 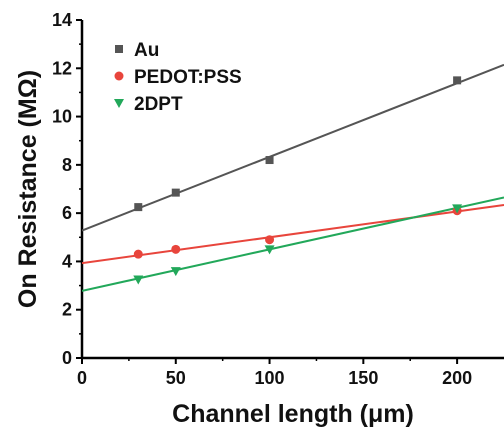 I want to click on fit-line-pedot-pss, so click(x=293, y=234).